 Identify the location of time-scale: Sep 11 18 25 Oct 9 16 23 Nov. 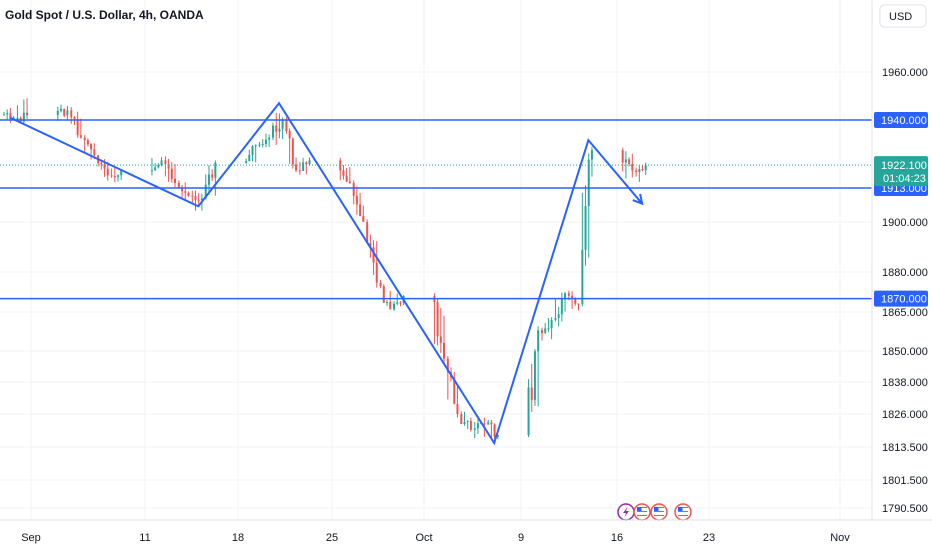
(435, 538).